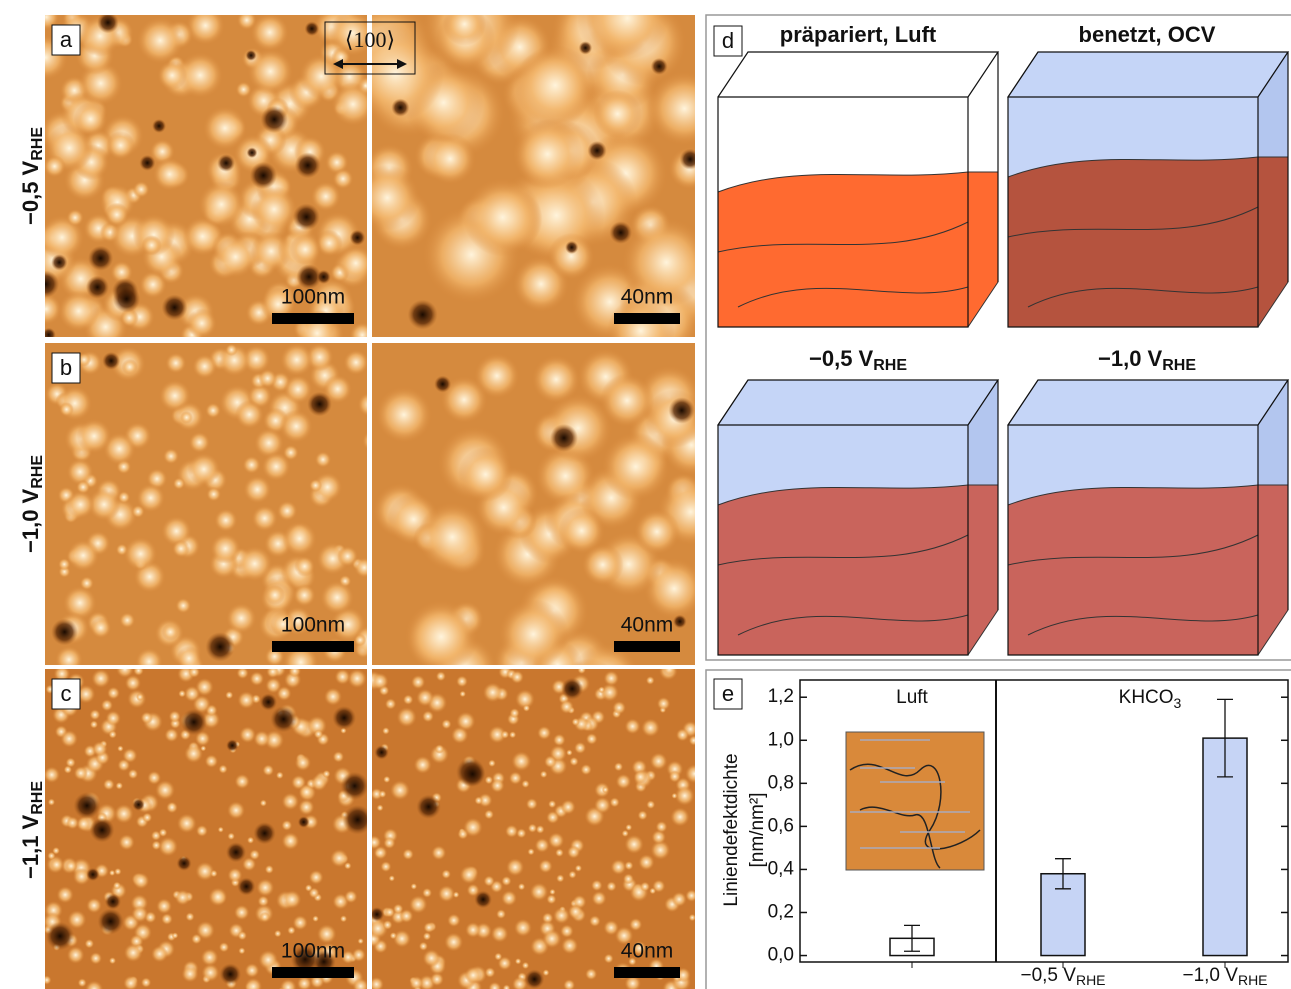  I want to click on title-text: −1,0 V, so click(1130, 358).